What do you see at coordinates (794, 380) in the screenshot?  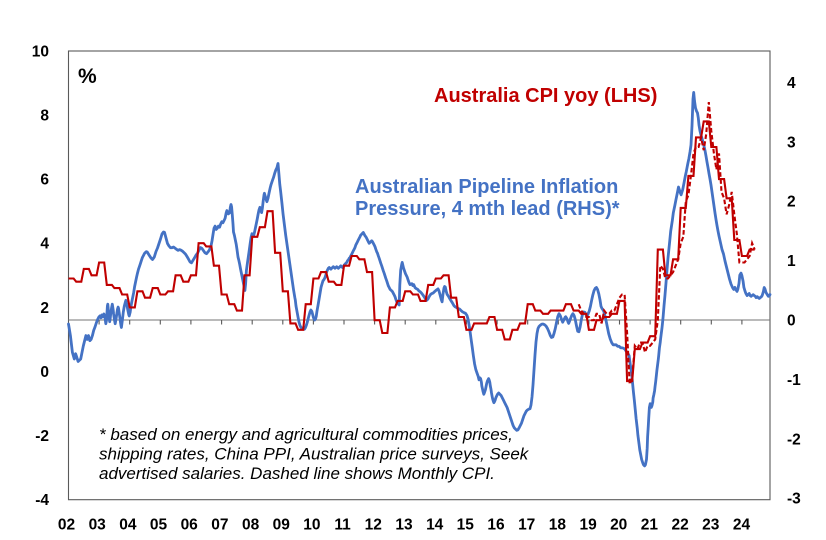 I see `svg-text: -1` at bounding box center [794, 380].